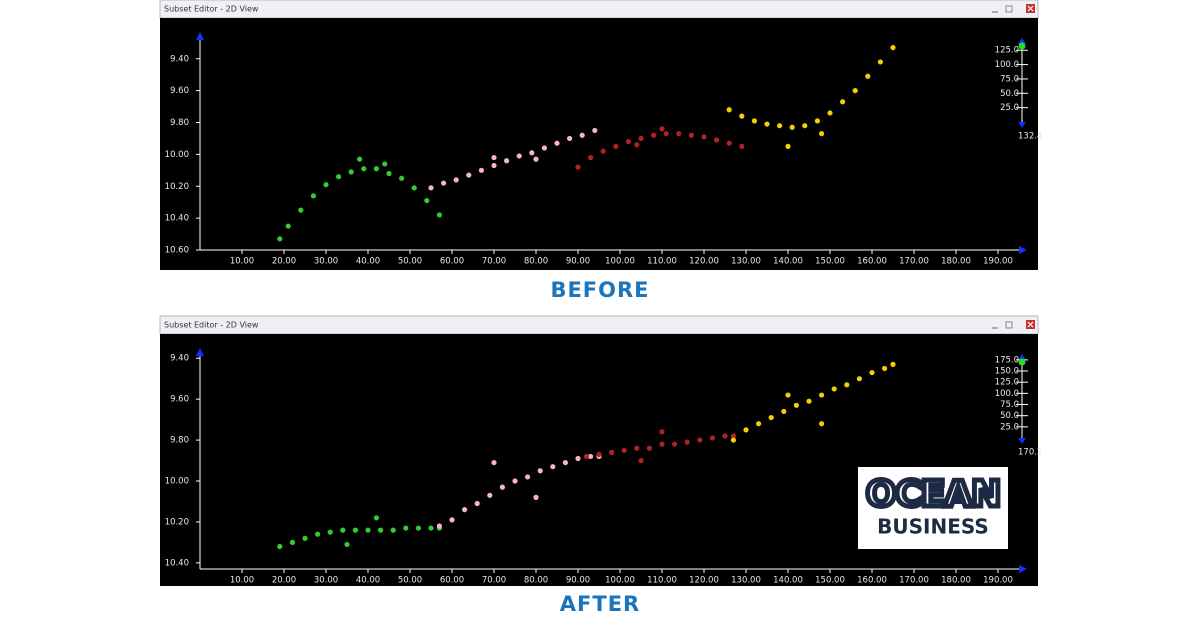  What do you see at coordinates (704, 262) in the screenshot?
I see `x-tick-label: 120.00` at bounding box center [704, 262].